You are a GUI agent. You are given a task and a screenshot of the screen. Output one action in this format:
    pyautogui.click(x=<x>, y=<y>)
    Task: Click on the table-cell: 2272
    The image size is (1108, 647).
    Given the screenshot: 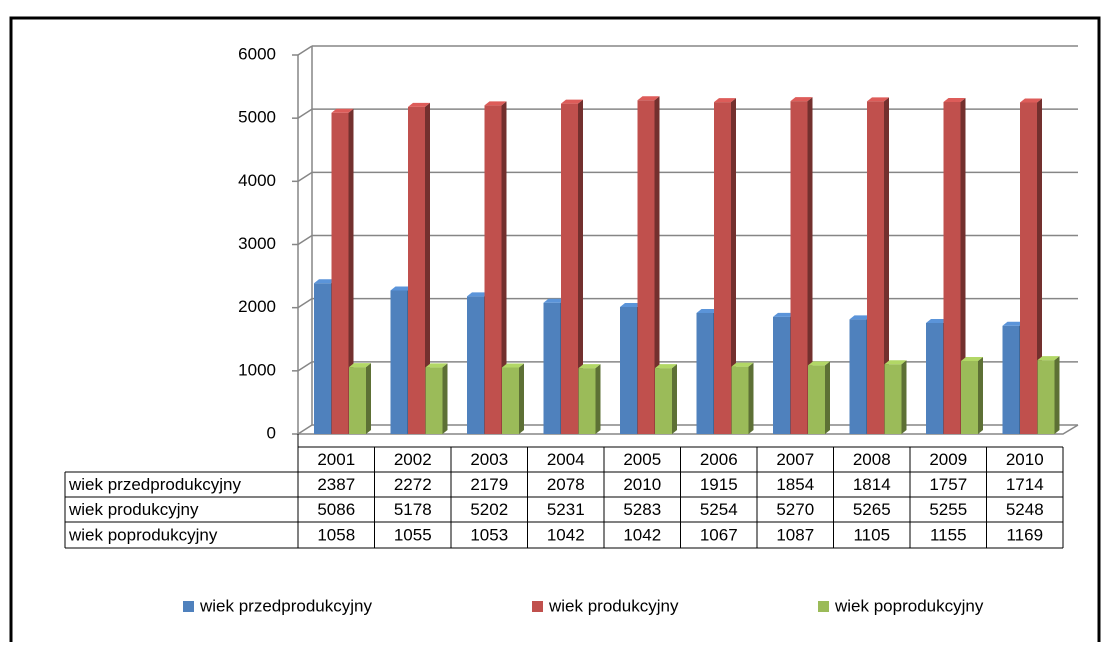 What is the action you would take?
    pyautogui.click(x=413, y=484)
    